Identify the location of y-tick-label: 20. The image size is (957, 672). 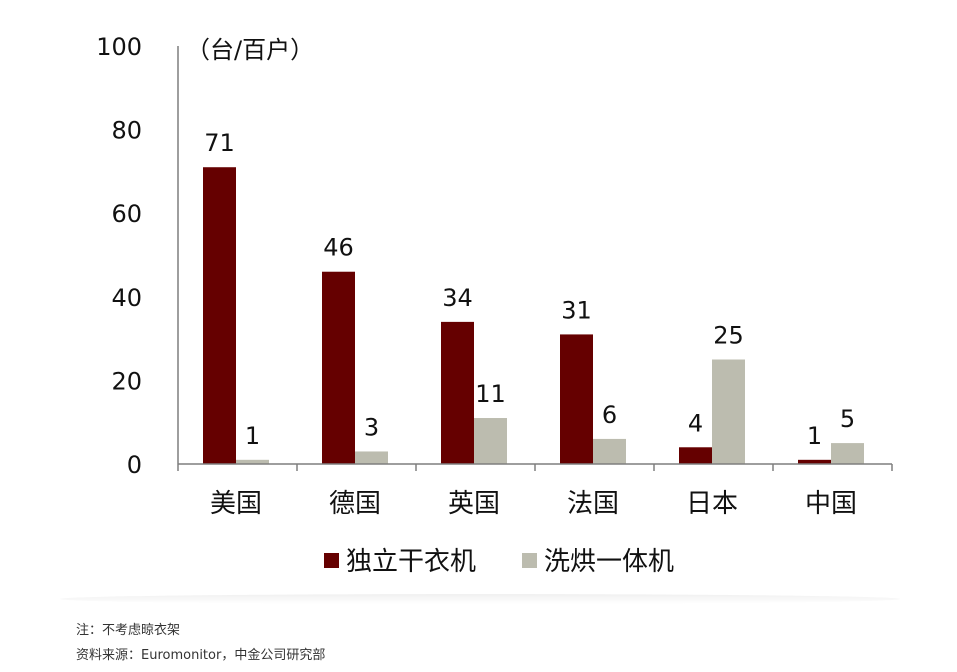
(126, 381).